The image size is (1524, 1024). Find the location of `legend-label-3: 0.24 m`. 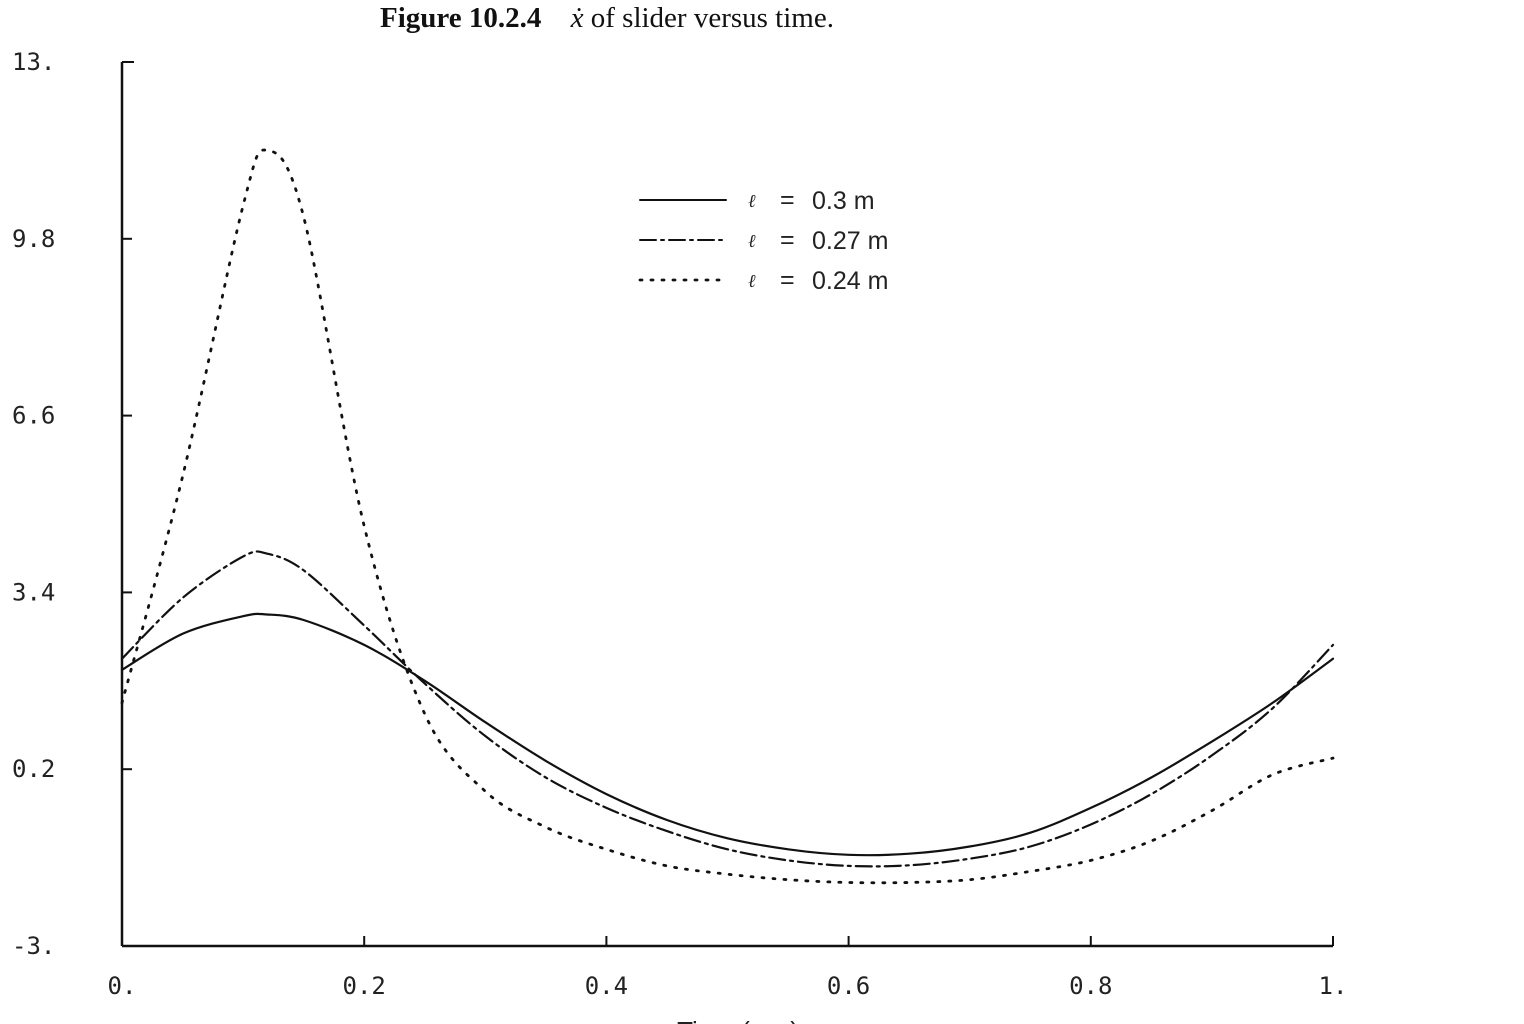

legend-label-3: 0.24 m is located at coordinates (850, 281).